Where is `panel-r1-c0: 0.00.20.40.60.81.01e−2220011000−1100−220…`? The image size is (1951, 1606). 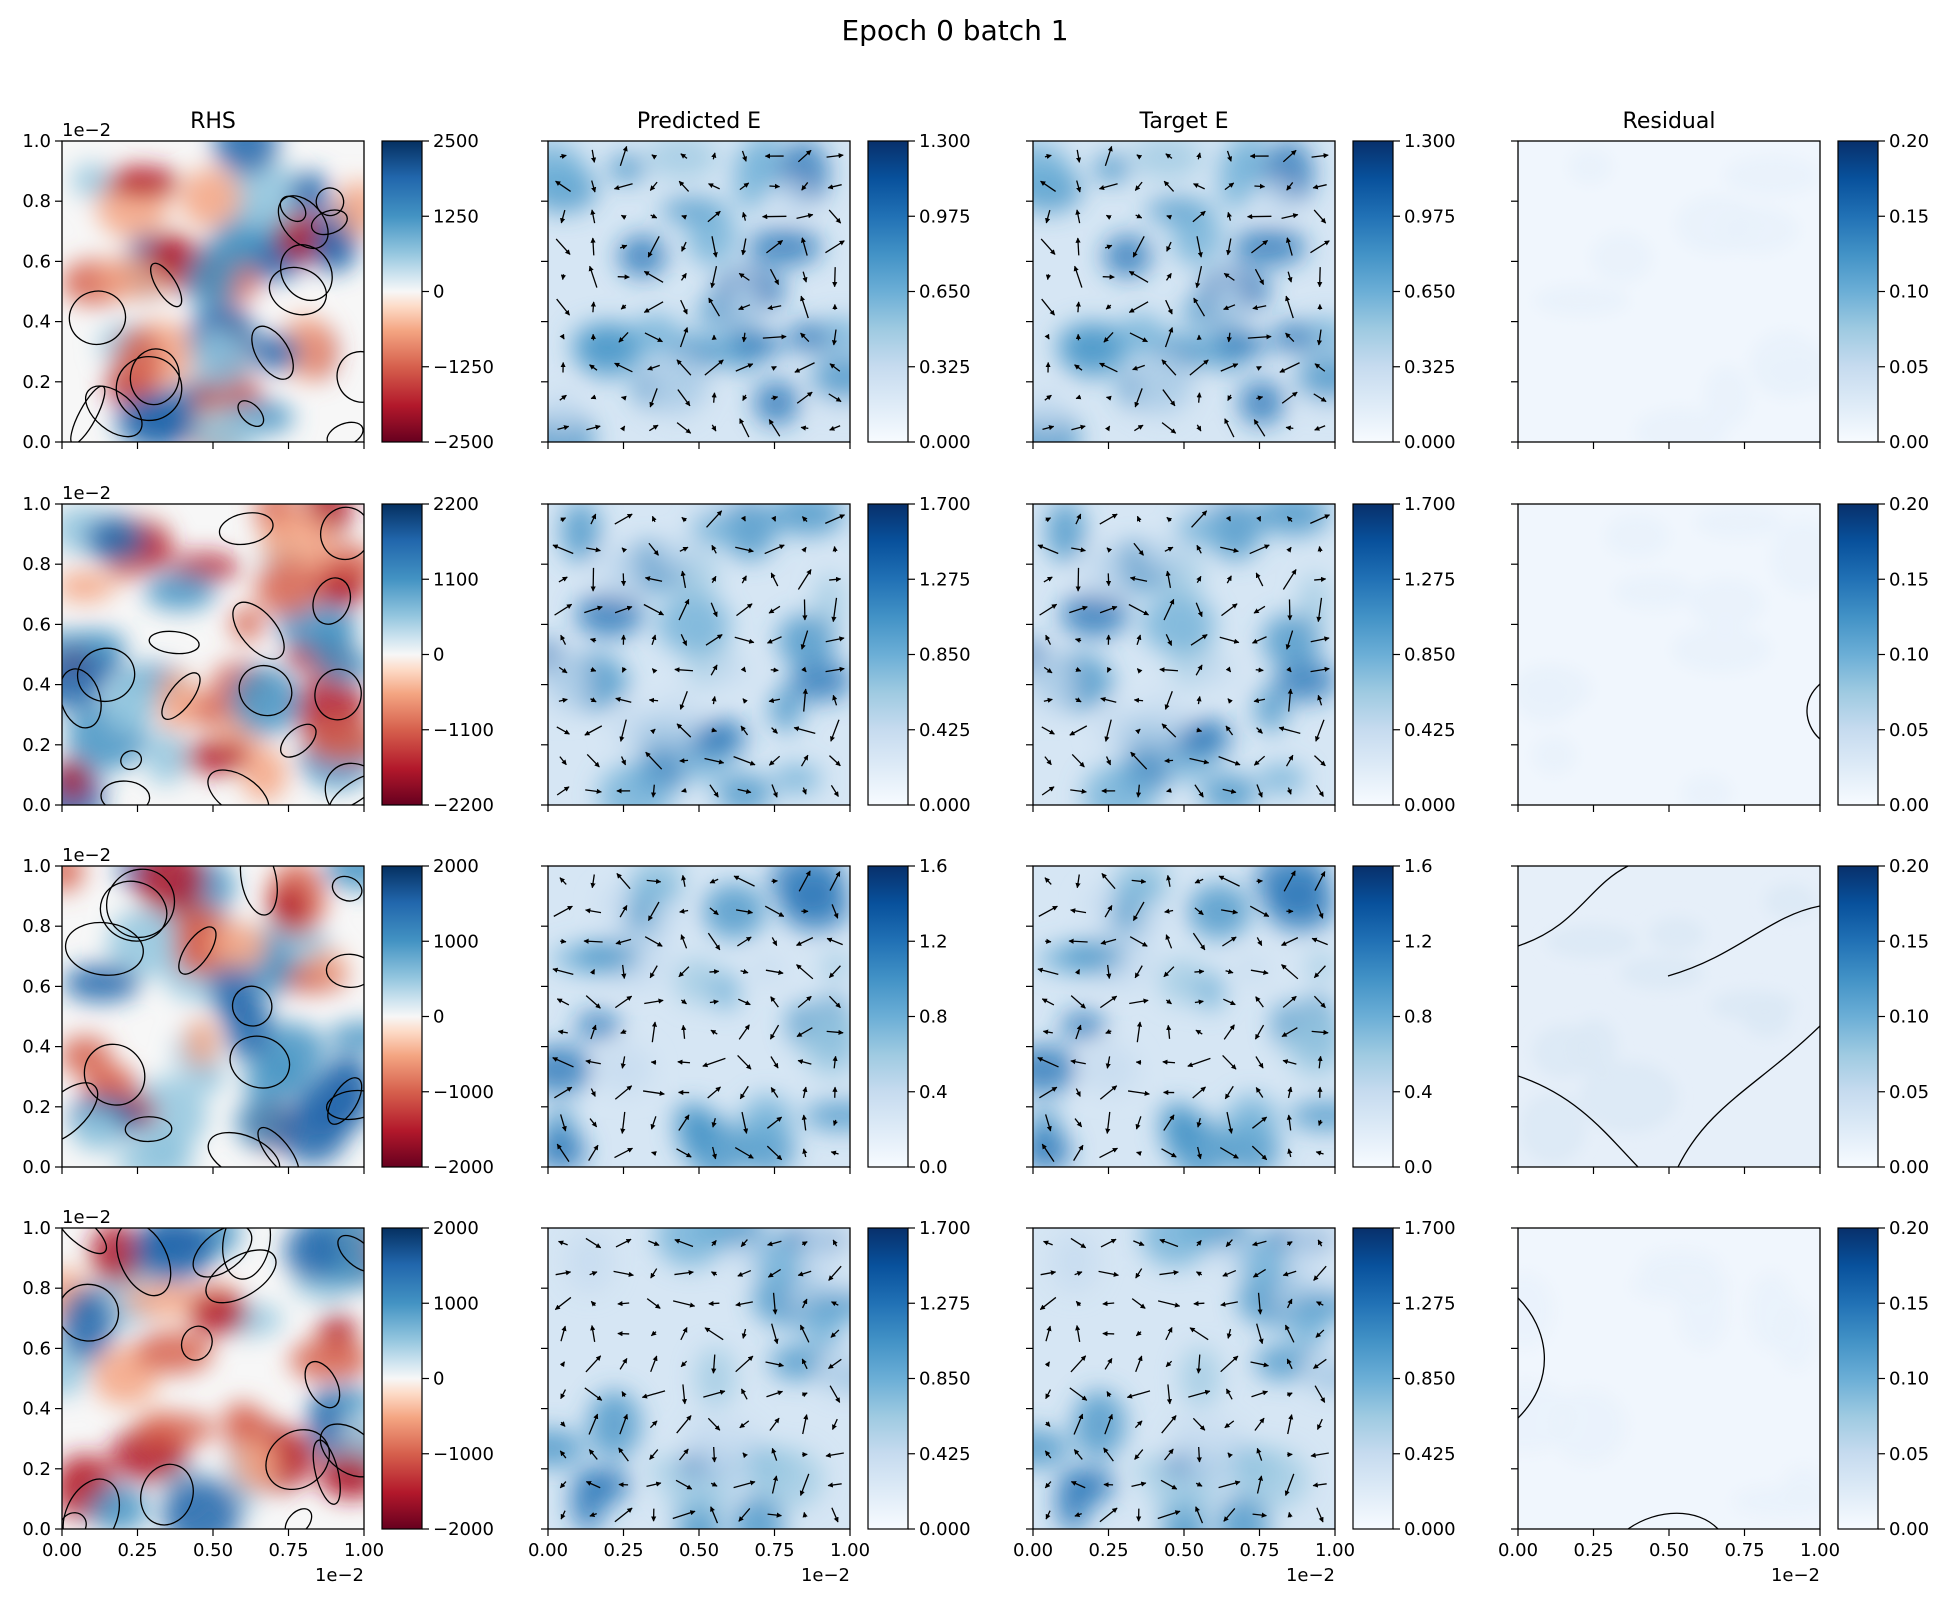 panel-r1-c0: 0.00.20.40.60.81.01e−2220011000−1100−220… is located at coordinates (258, 655).